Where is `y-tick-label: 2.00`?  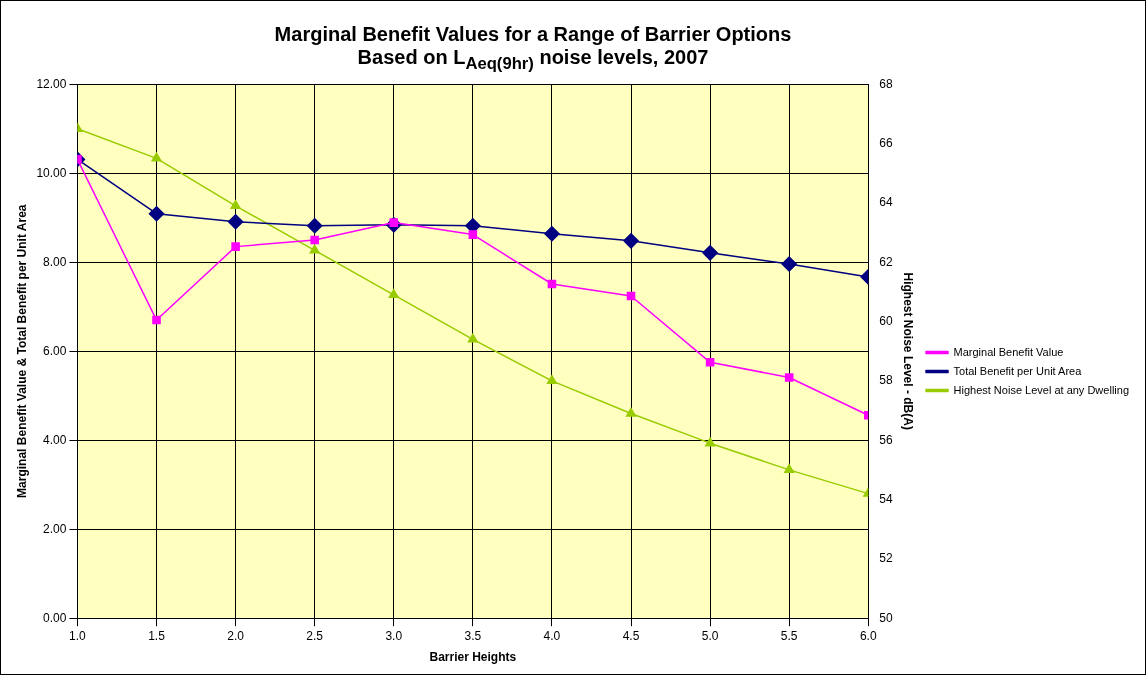 y-tick-label: 2.00 is located at coordinates (55, 528).